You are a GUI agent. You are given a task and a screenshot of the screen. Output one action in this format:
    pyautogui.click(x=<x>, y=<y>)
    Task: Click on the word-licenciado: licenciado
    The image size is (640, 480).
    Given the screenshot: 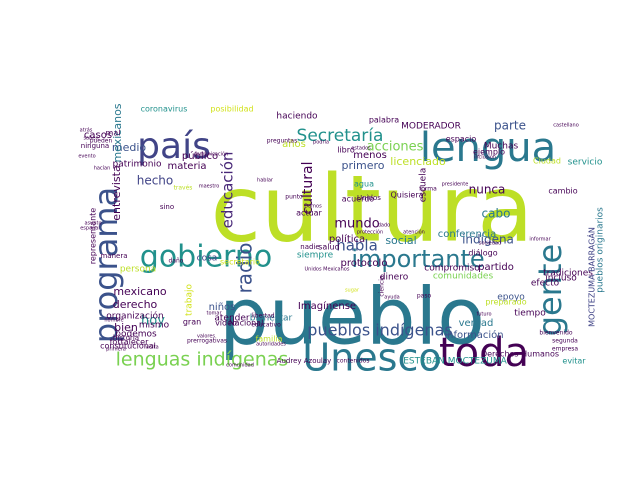 What is the action you would take?
    pyautogui.click(x=418, y=161)
    